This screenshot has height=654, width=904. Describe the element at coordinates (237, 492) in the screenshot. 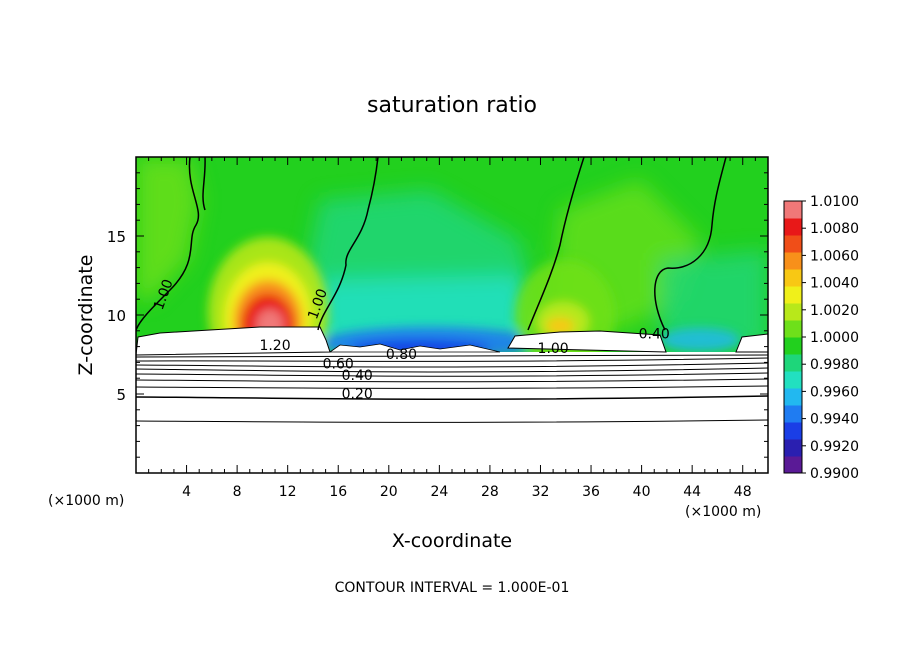

I see `x-tick-label: 8` at that location.